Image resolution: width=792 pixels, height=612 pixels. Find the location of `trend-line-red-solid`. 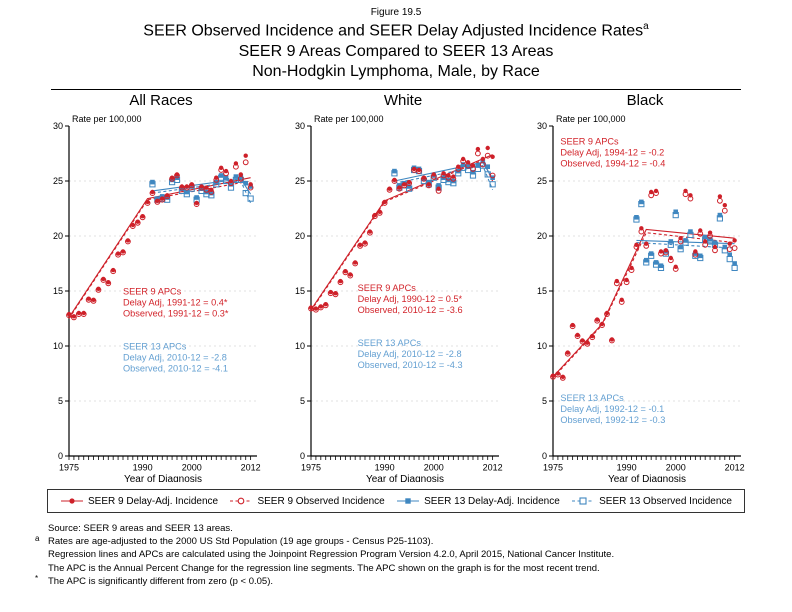

trend-line-red-solid is located at coordinates (159, 247).